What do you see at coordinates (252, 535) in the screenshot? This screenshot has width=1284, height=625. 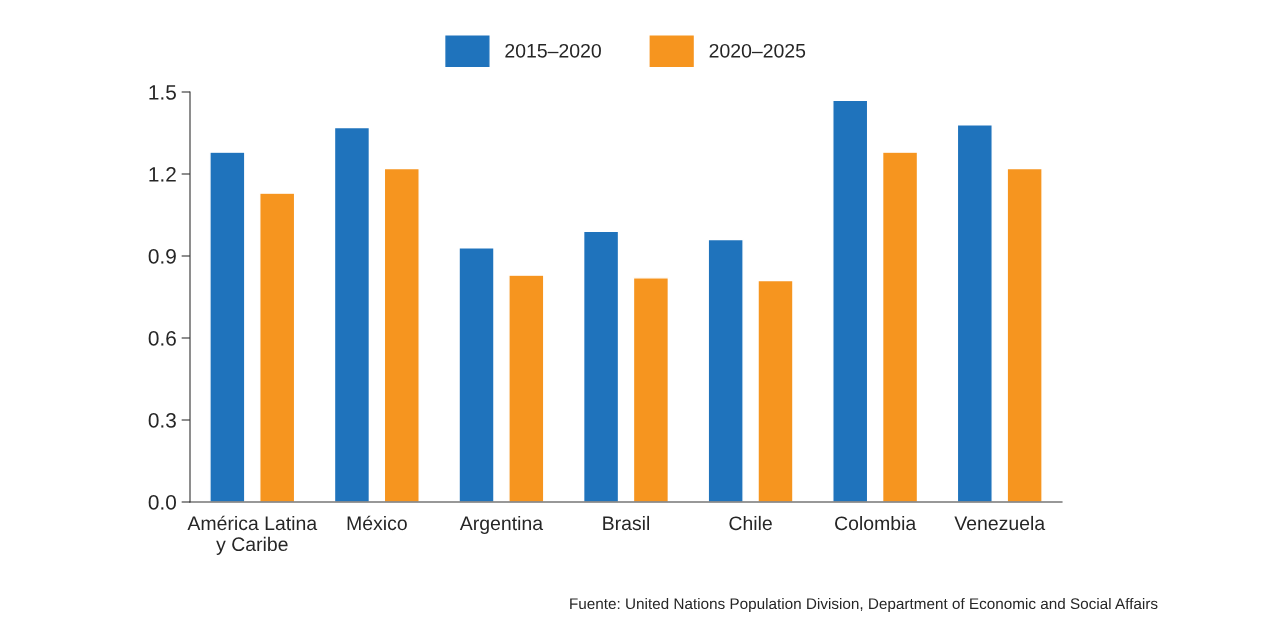 I see `x-tick-label: América Latina y Caribe` at bounding box center [252, 535].